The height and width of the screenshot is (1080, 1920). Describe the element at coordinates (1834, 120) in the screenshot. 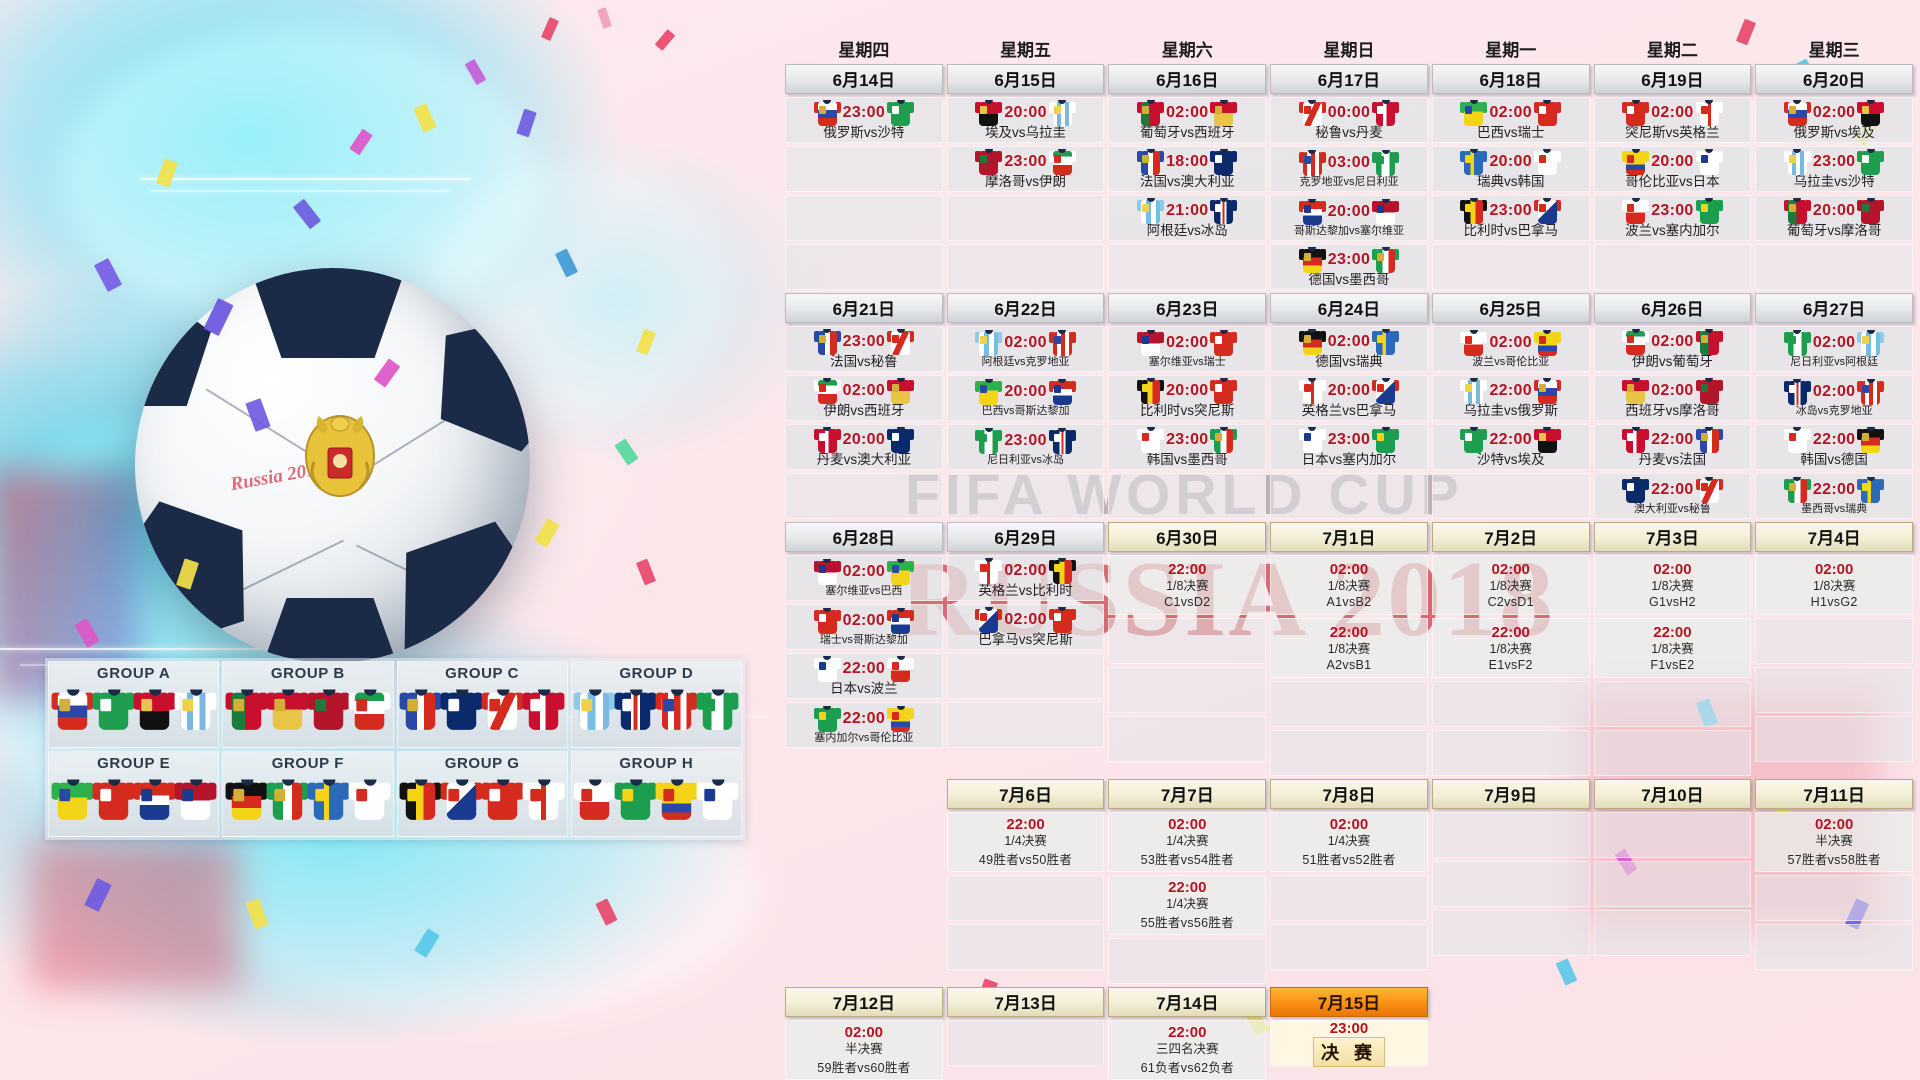

I see `group-match-cell: 02:00 俄罗斯vs埃及` at that location.